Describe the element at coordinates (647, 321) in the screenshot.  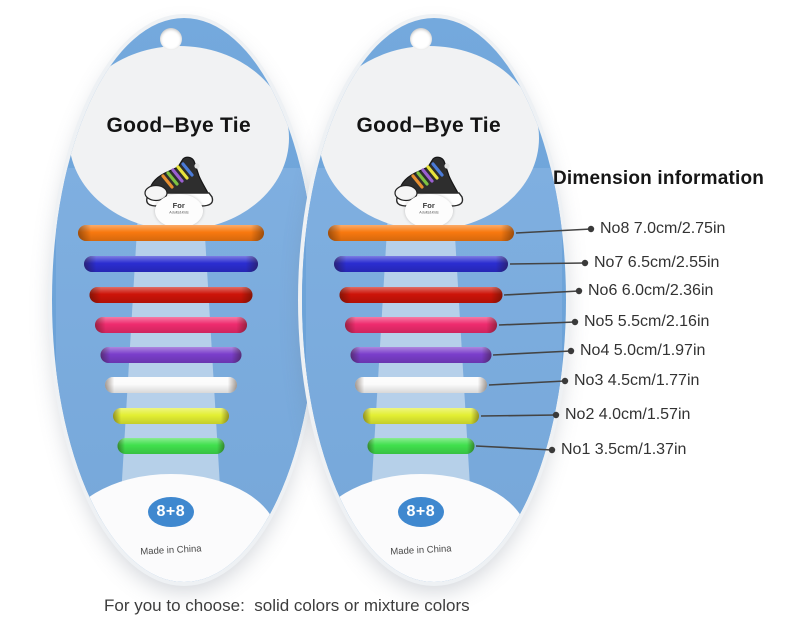
I see `dimension-label-no5: No5 5.5cm/2.16in` at that location.